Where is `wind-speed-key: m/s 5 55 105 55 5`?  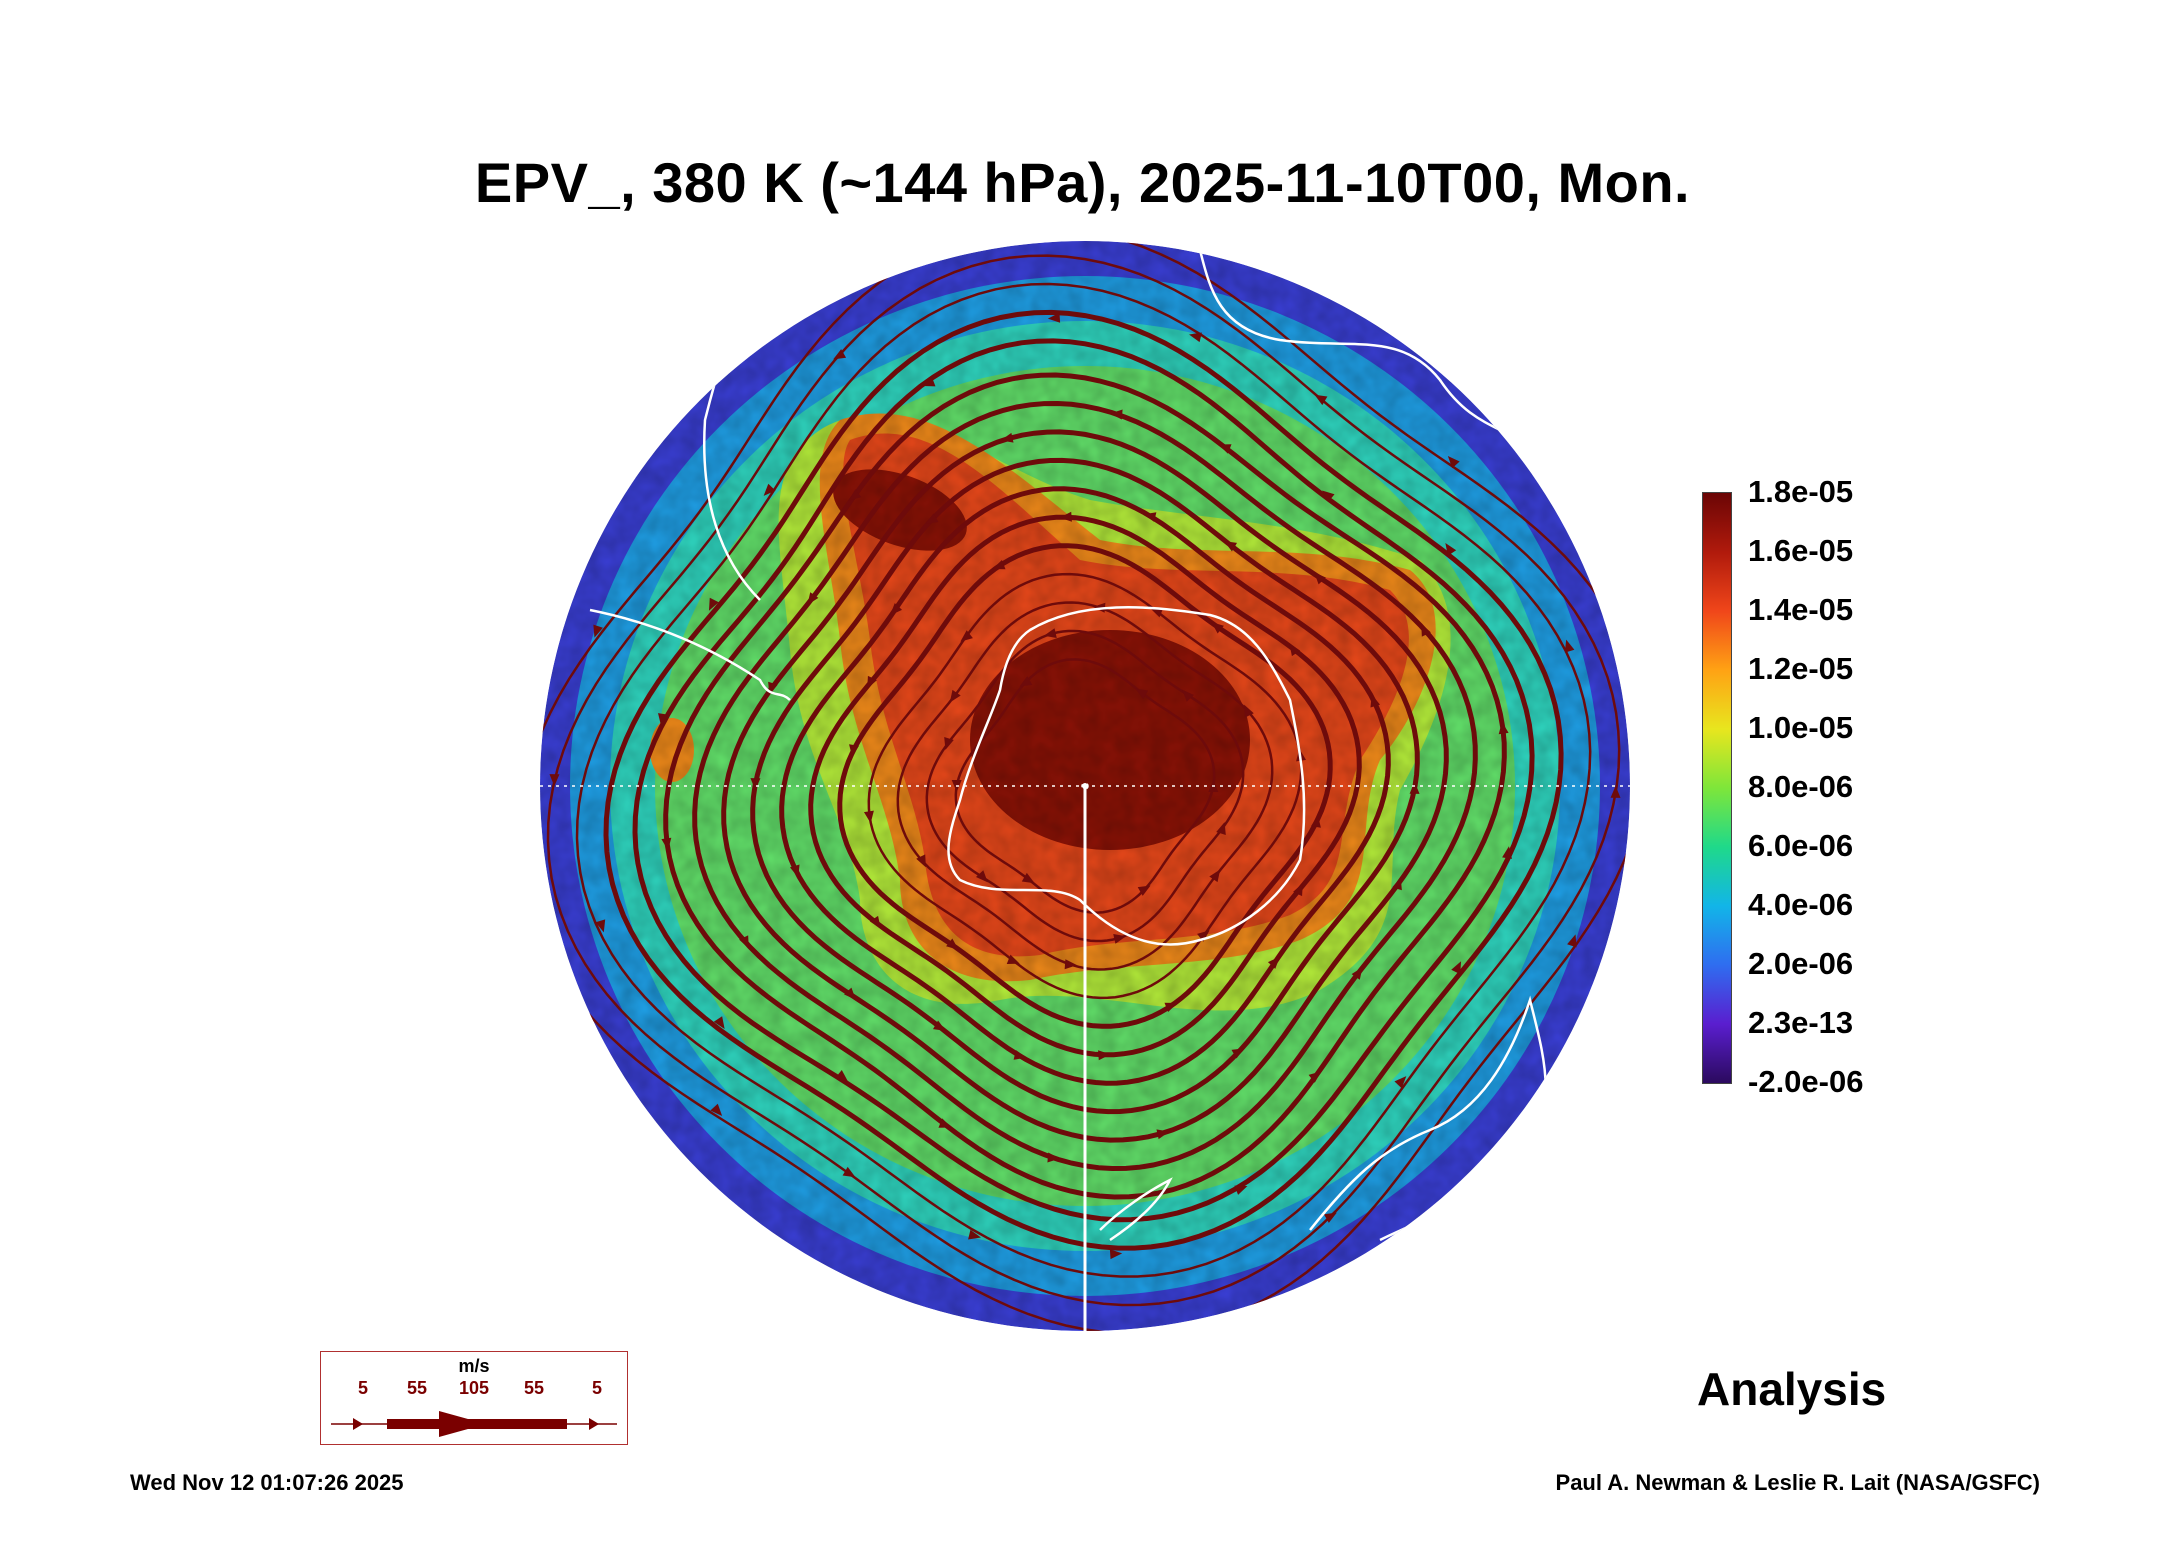 wind-speed-key: m/s 5 55 105 55 5 is located at coordinates (474, 1398).